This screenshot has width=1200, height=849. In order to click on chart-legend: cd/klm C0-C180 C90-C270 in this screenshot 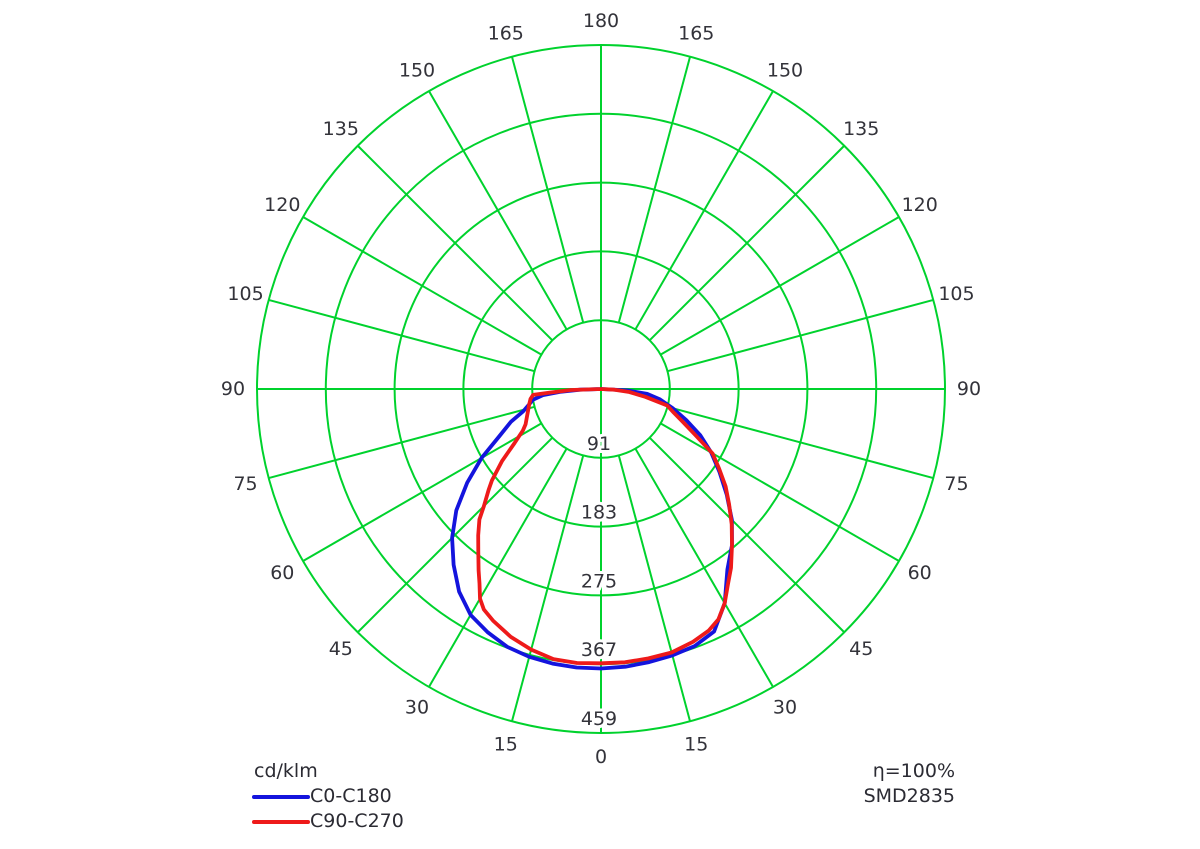, I will do `click(328, 797)`.